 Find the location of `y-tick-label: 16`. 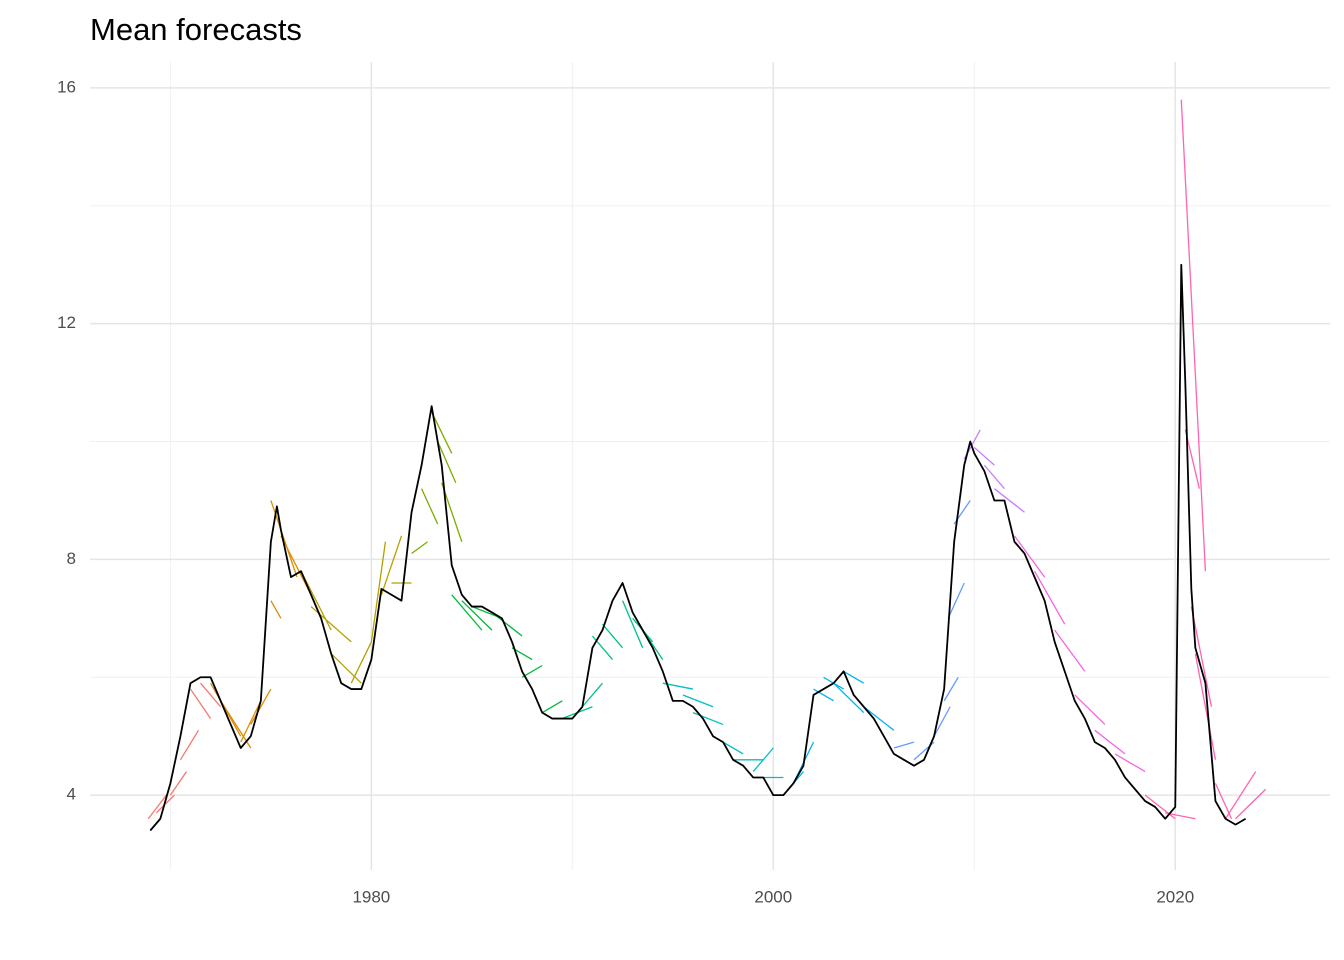

y-tick-label: 16 is located at coordinates (66, 86).